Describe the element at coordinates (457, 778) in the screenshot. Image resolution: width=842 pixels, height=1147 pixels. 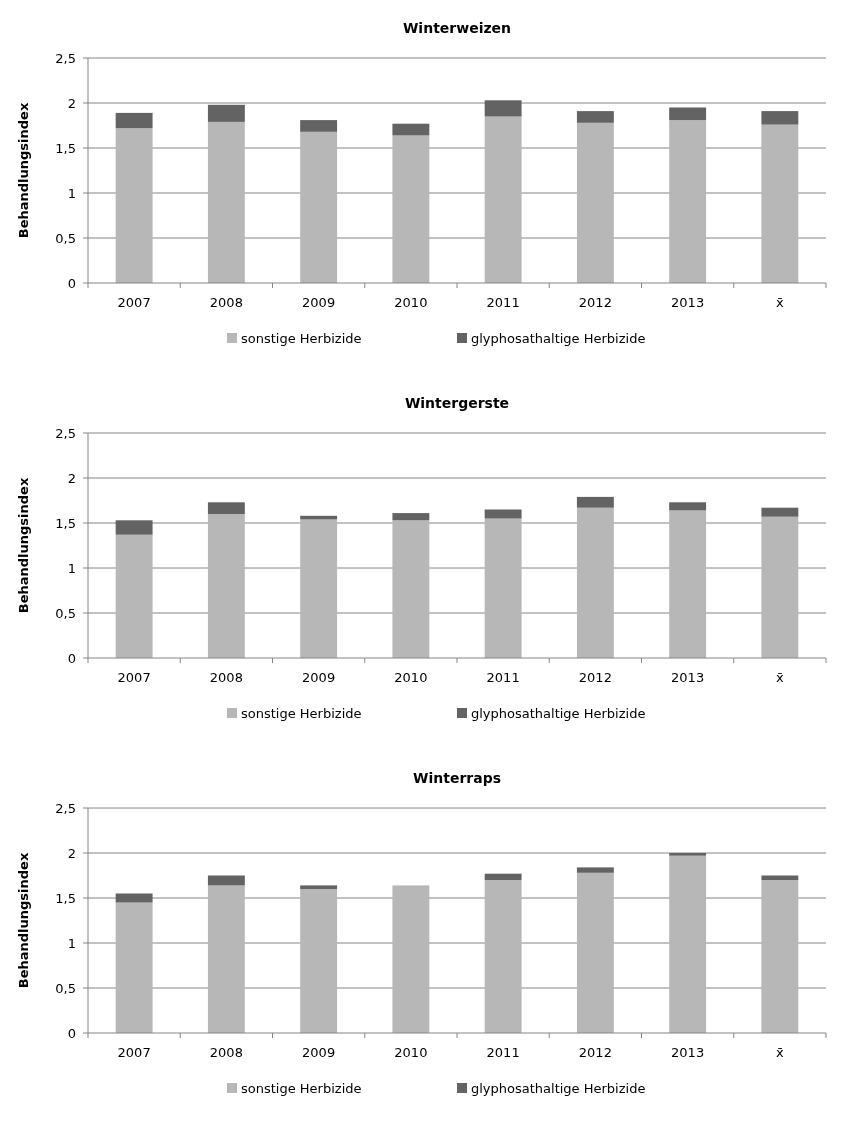
I see `chart-title: Winterraps` at that location.